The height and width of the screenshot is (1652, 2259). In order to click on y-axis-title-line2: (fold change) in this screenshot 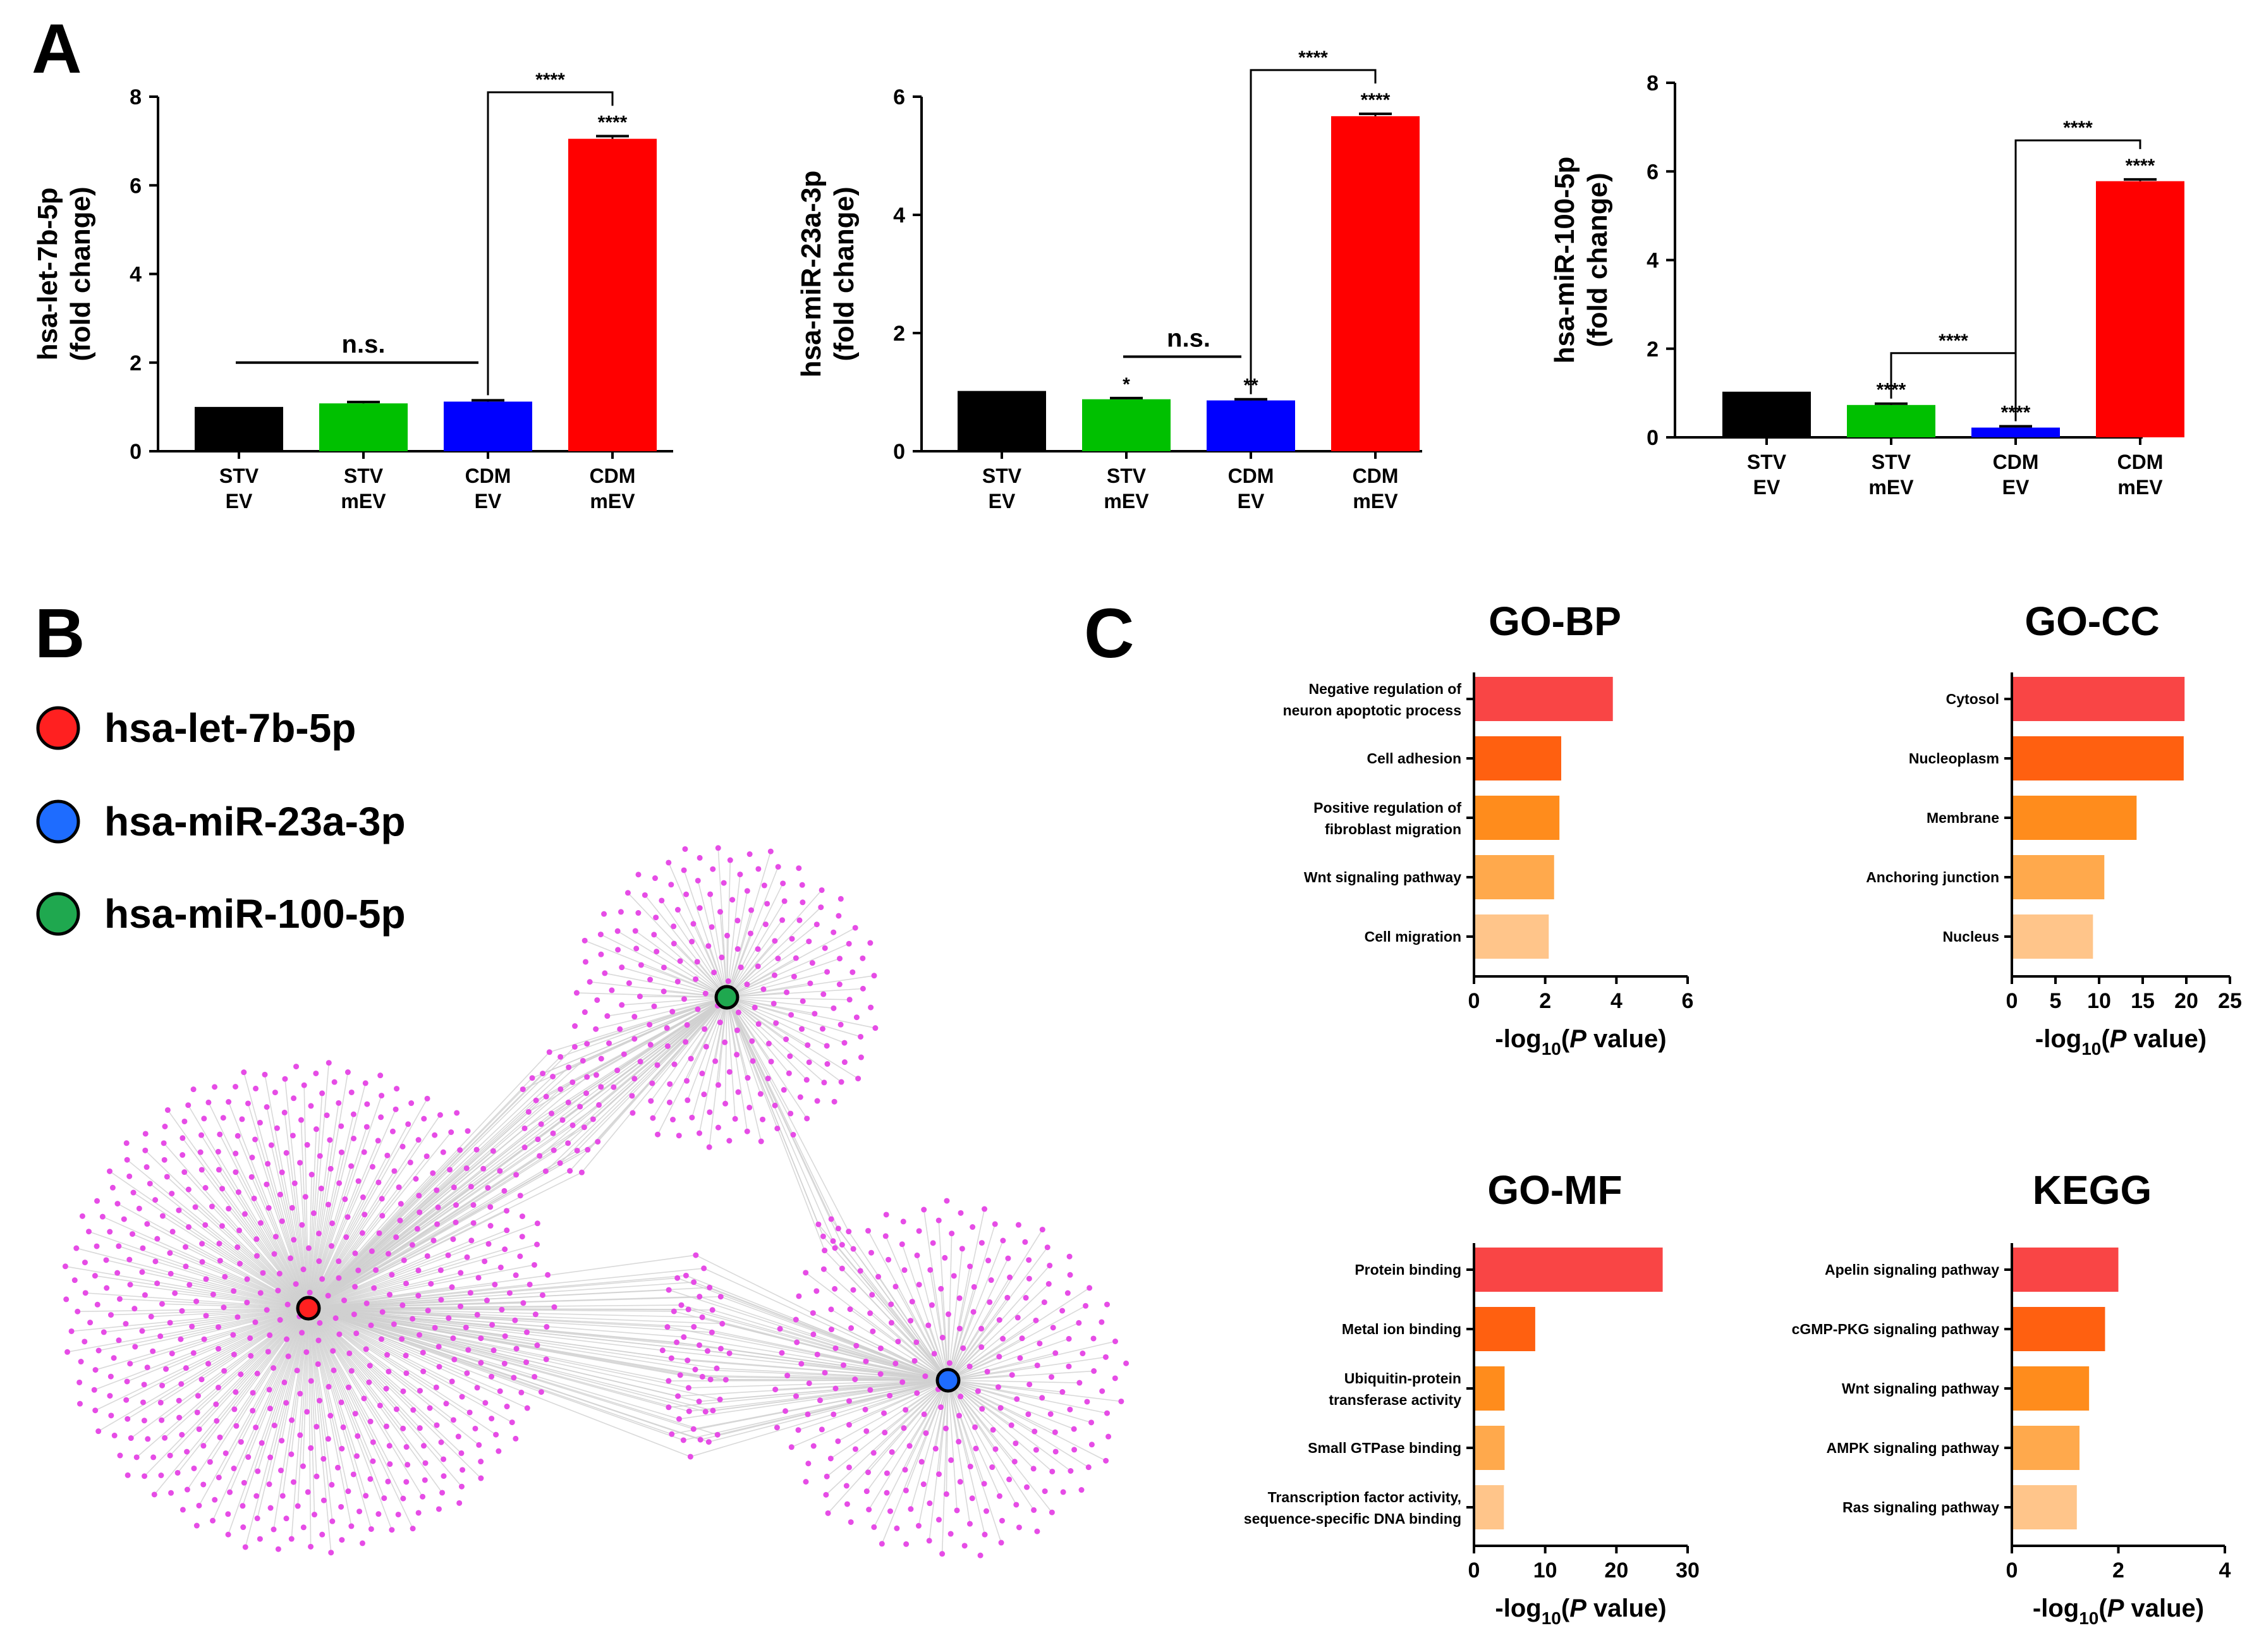, I will do `click(1597, 260)`.